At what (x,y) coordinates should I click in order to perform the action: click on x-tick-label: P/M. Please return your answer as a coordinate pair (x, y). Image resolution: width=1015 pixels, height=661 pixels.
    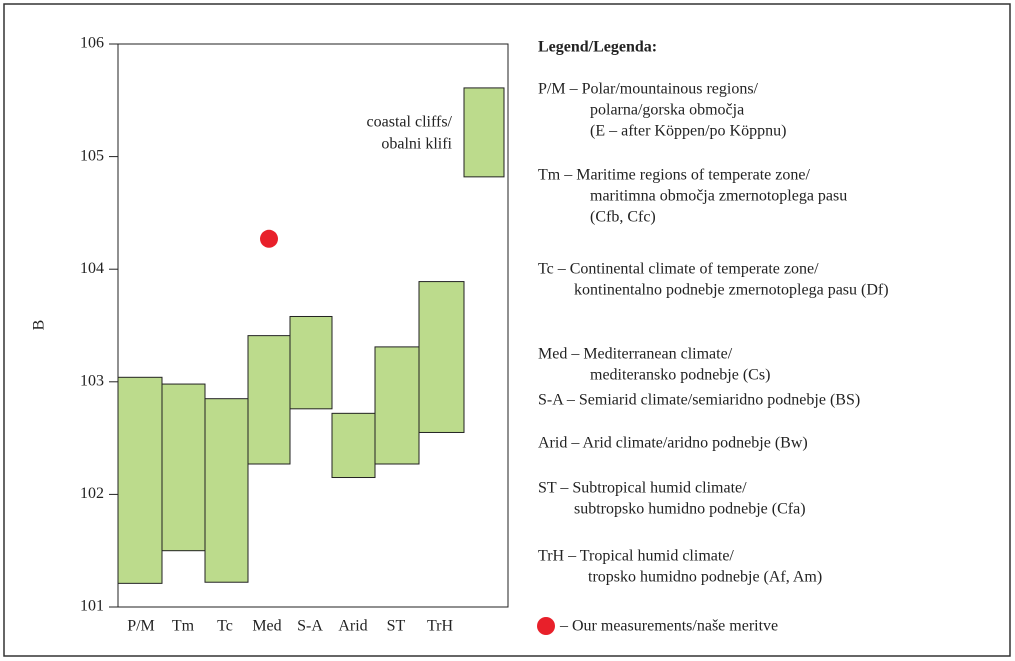
    Looking at the image, I should click on (141, 626).